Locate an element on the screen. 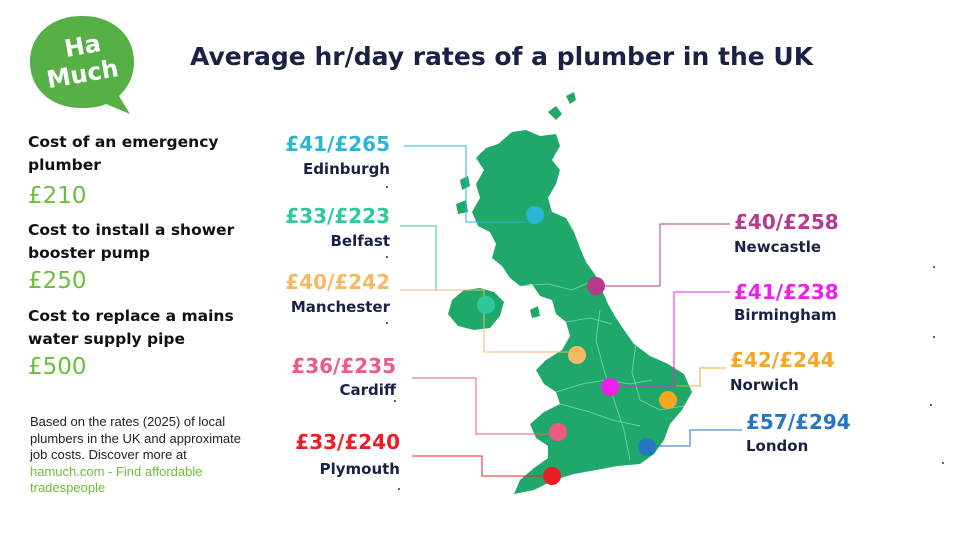 The width and height of the screenshot is (960, 540). city-marker-manchester is located at coordinates (577, 355).